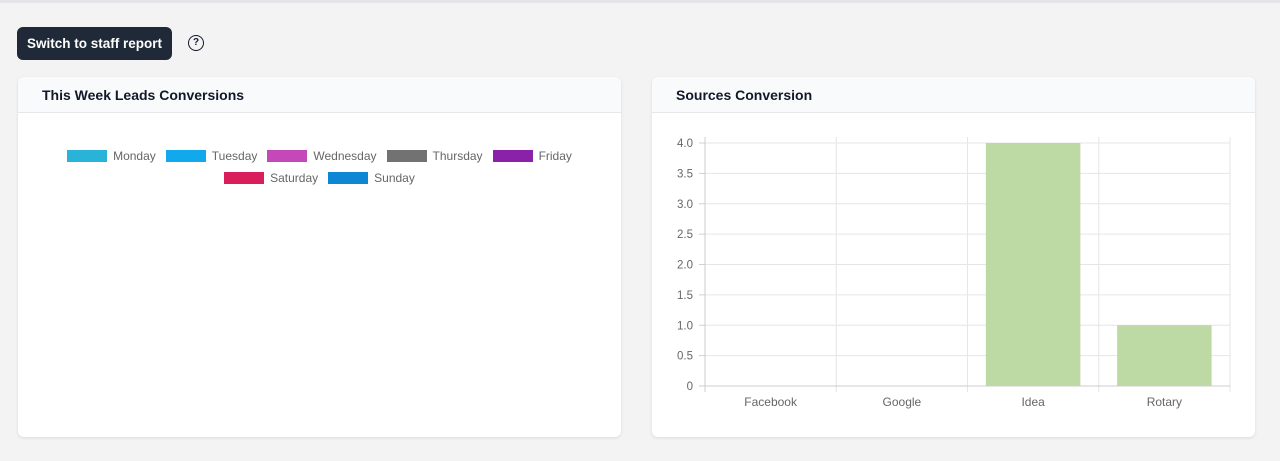 This screenshot has height=461, width=1280. Describe the element at coordinates (134, 156) in the screenshot. I see `legend-label: Monday` at that location.